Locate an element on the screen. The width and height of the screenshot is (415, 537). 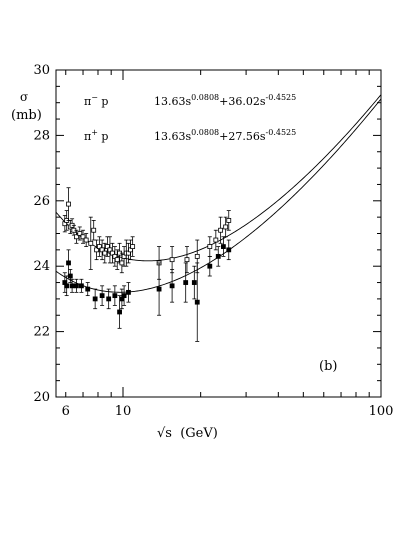
fit-coefficient-b: 27.56 is located at coordinates (244, 136).